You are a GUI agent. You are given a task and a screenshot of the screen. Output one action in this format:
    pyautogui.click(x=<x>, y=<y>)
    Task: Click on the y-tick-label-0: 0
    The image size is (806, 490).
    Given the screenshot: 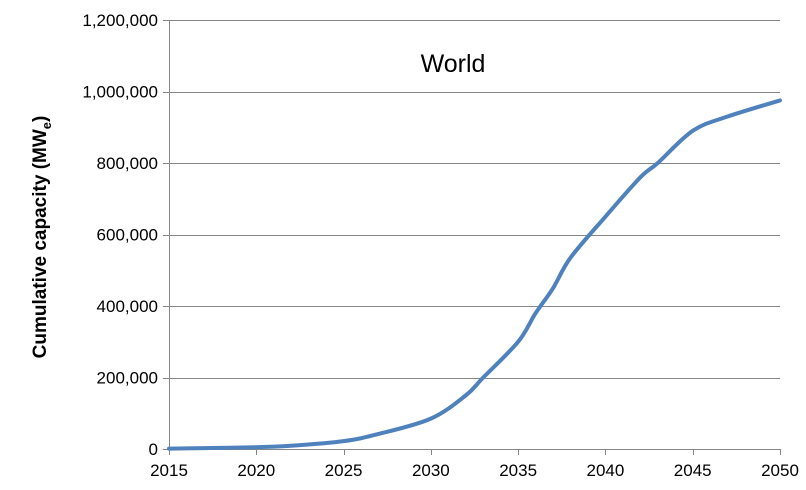 What is the action you would take?
    pyautogui.click(x=153, y=449)
    